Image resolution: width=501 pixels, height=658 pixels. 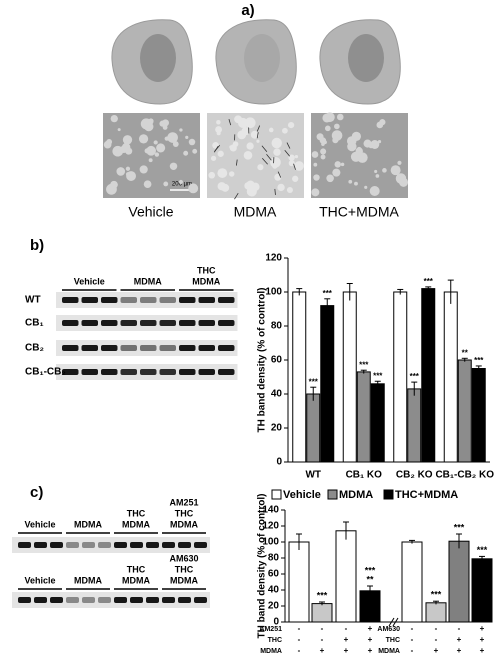 I want to click on group-label: Vehicle, so click(x=89, y=281).